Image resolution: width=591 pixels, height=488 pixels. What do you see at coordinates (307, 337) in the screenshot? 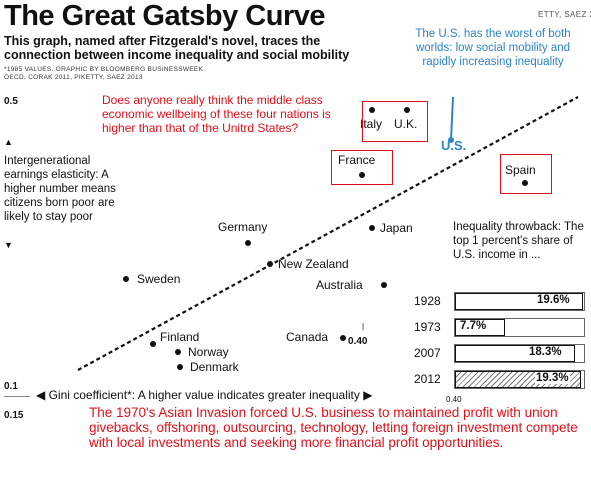
I see `country-label-canada: Canada` at bounding box center [307, 337].